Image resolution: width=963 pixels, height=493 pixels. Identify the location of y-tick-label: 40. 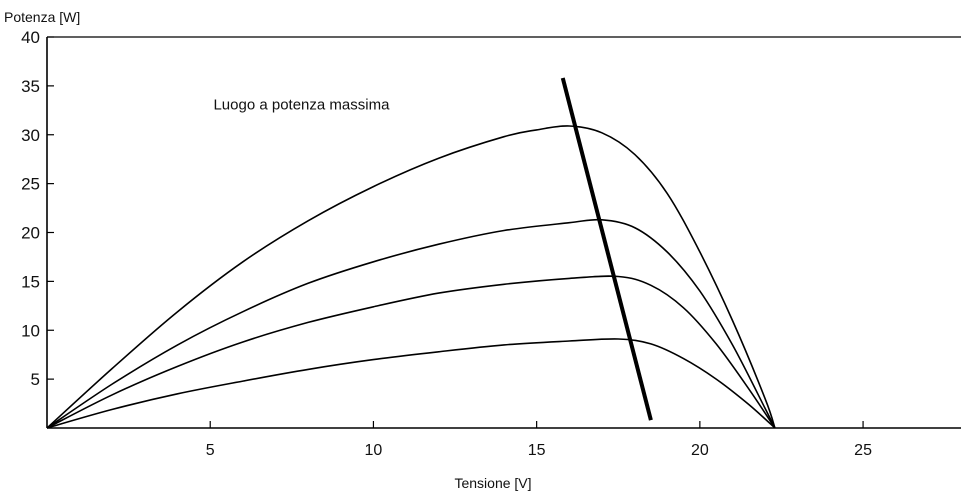
(30, 37).